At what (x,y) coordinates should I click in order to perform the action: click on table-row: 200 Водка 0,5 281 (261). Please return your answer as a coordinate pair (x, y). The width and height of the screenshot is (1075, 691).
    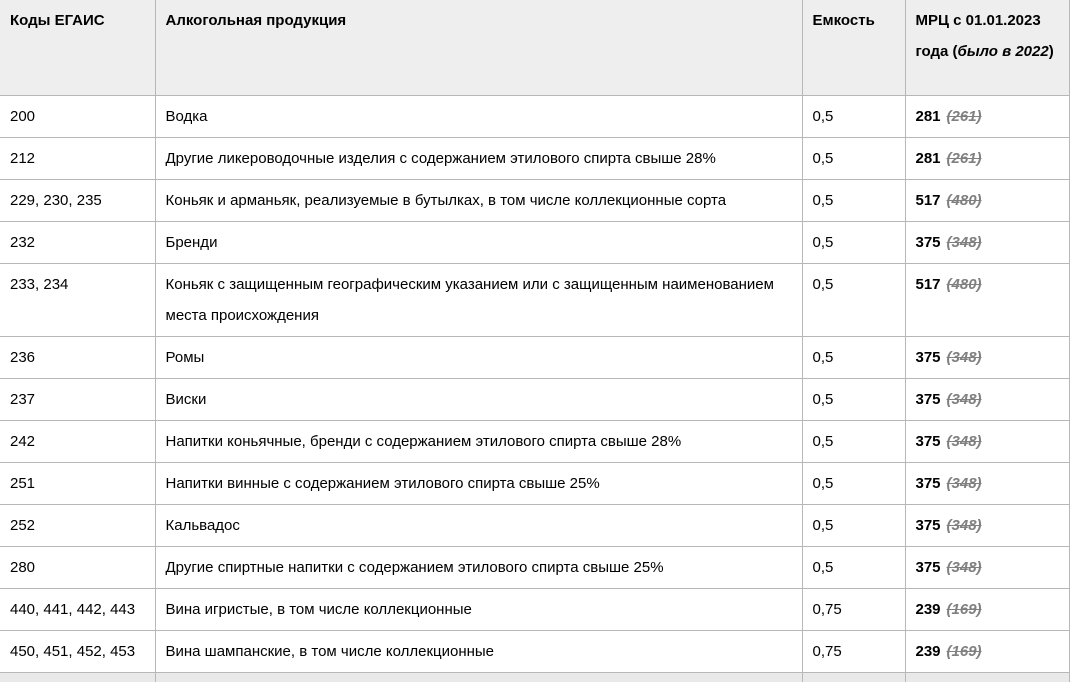
    Looking at the image, I should click on (535, 116).